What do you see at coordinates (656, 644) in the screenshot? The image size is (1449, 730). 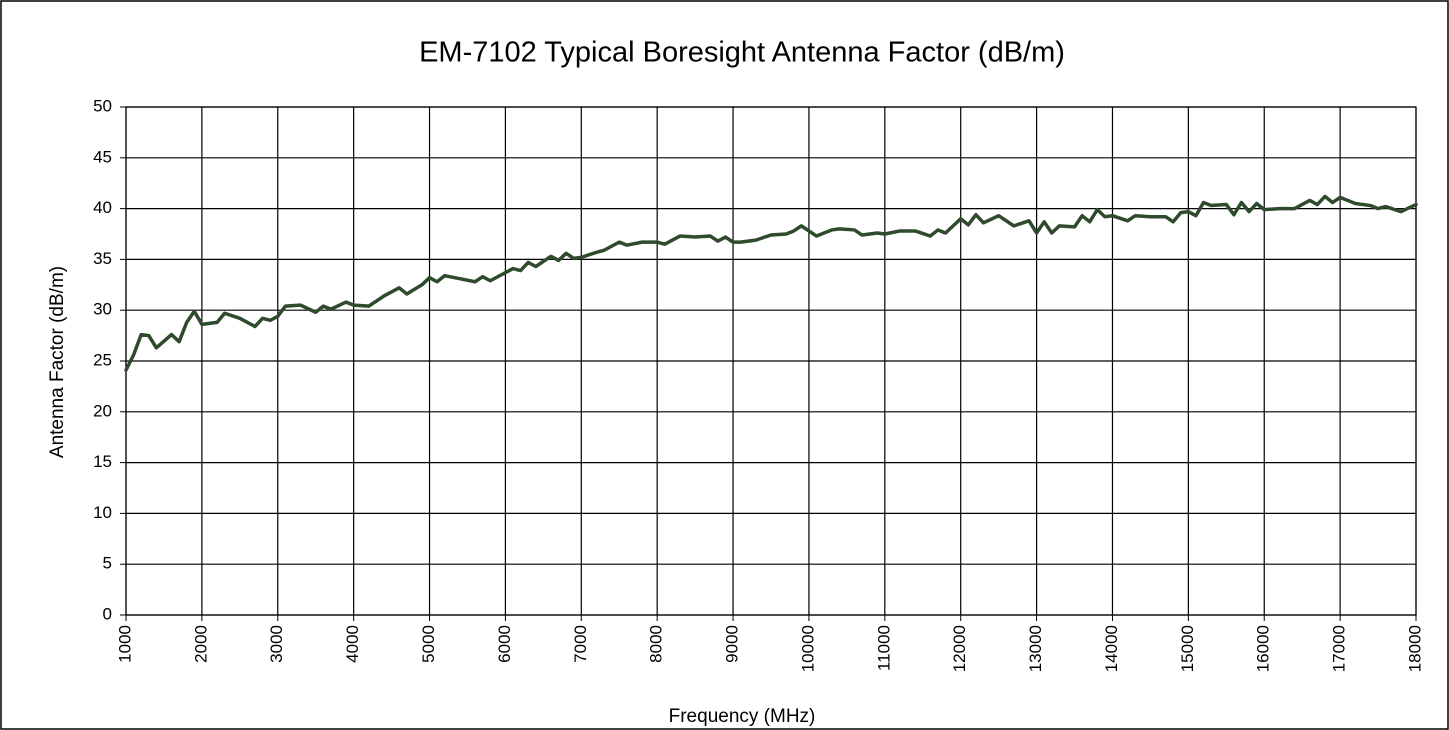 I see `x-tick-label: 8000` at bounding box center [656, 644].